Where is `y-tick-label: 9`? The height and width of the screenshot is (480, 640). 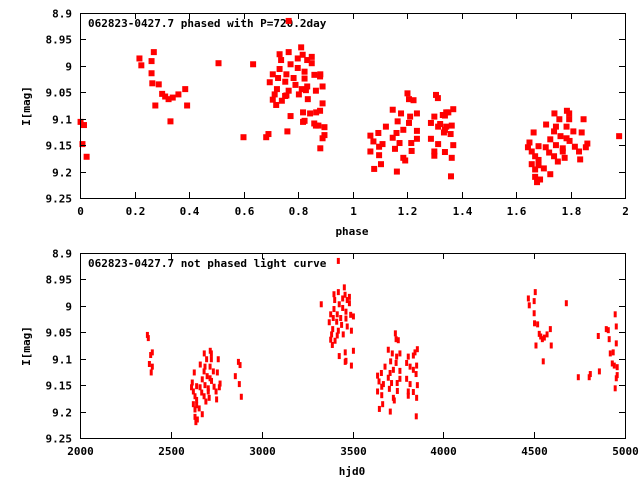 y-tick-label: 9 is located at coordinates (68, 67).